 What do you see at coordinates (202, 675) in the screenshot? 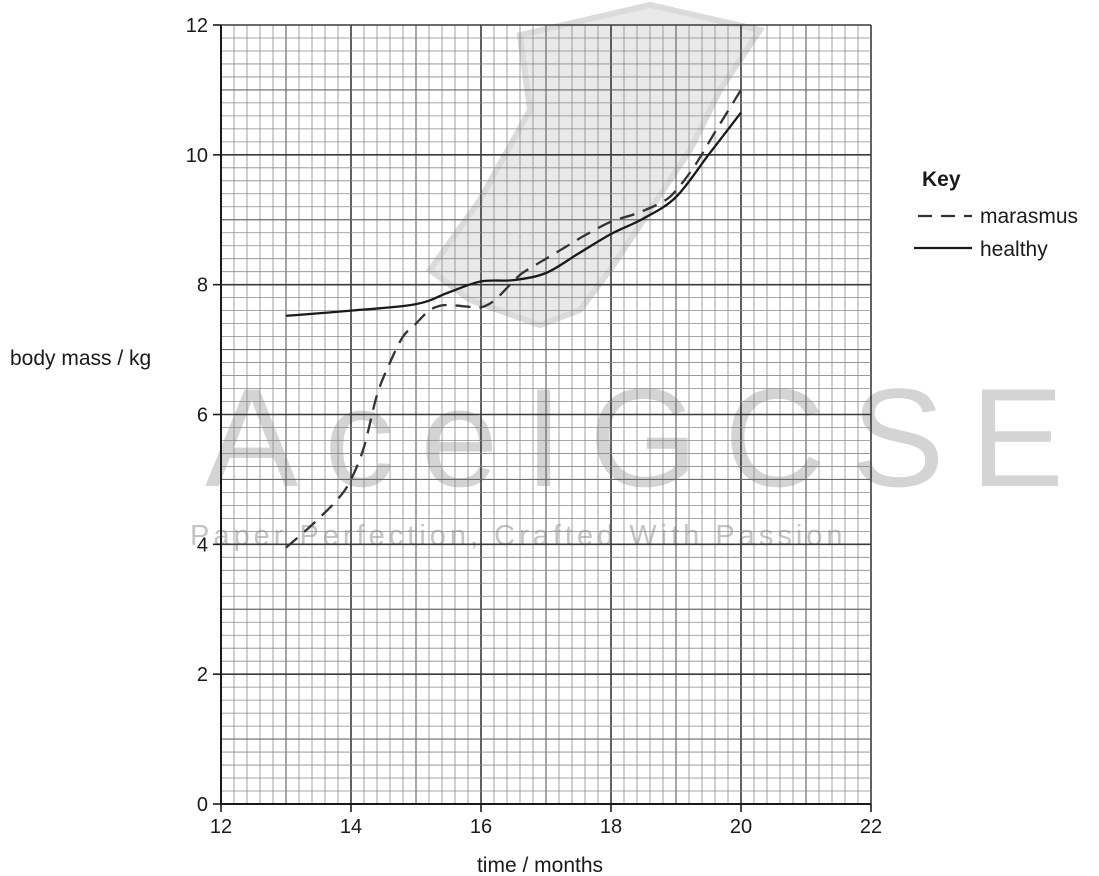
I see `y-tick-label: 2` at bounding box center [202, 675].